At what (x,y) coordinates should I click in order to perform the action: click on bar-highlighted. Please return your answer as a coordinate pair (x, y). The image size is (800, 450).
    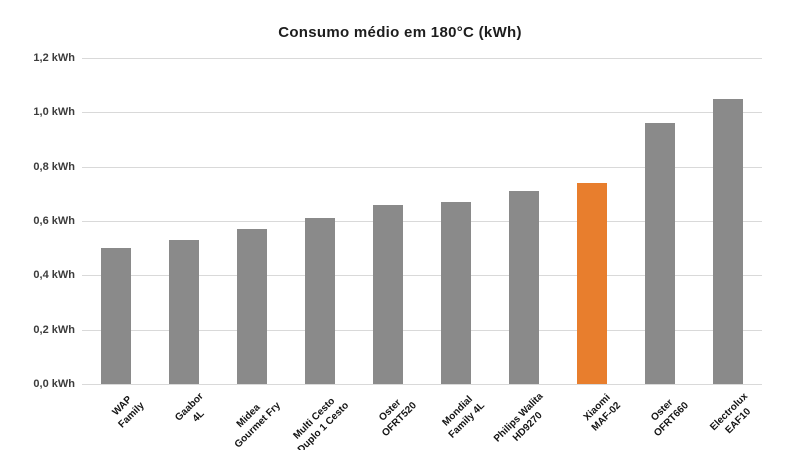
    Looking at the image, I should click on (592, 283).